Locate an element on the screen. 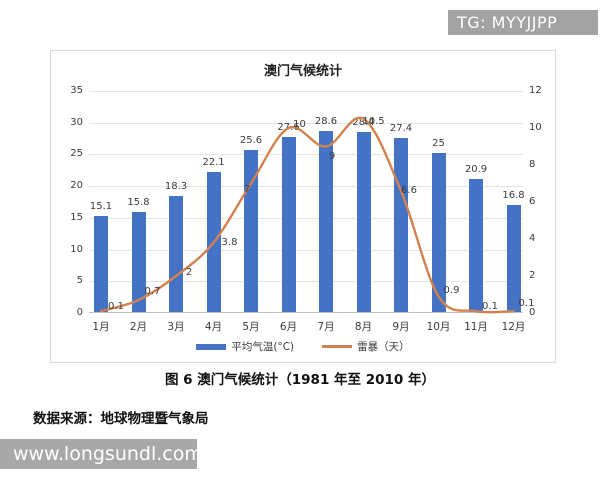 This screenshot has width=600, height=480. x-axis-label: 4月 is located at coordinates (213, 327).